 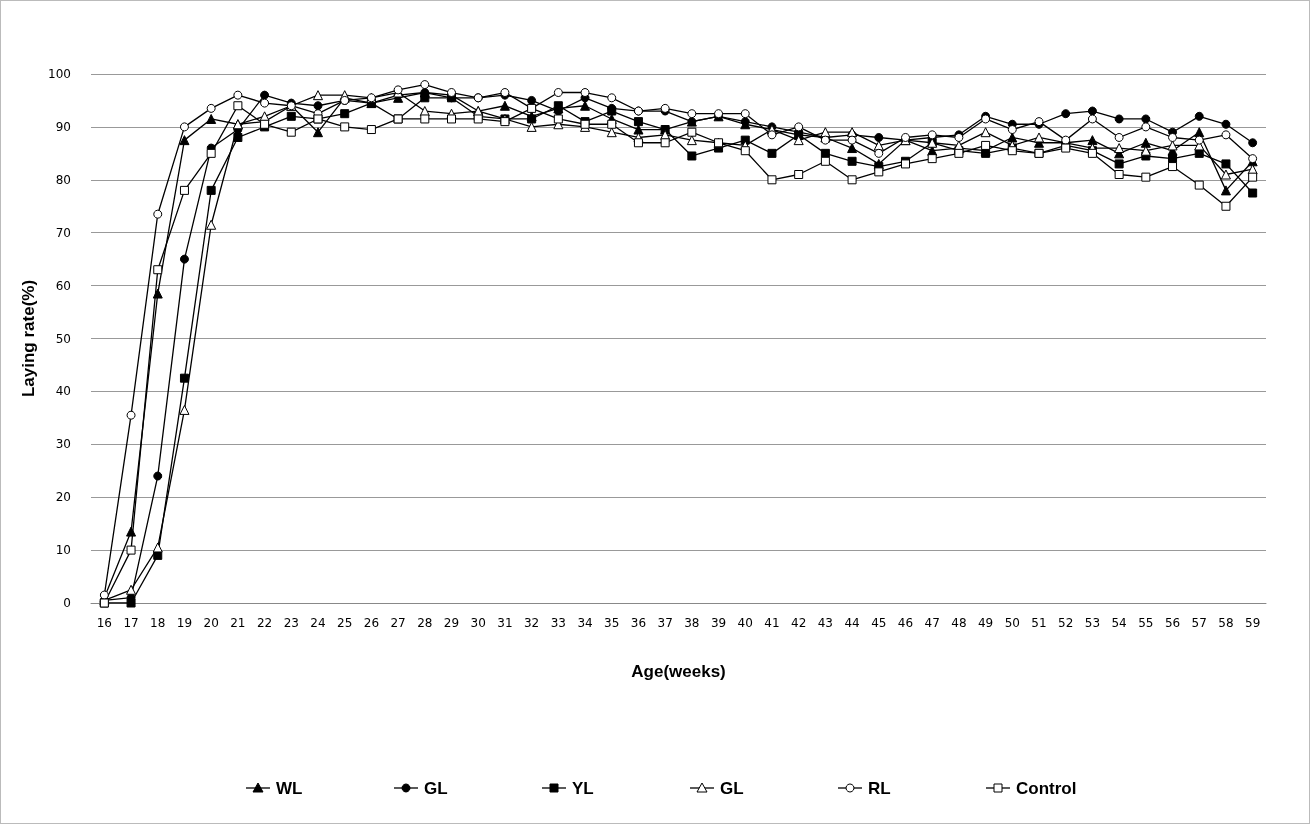 What do you see at coordinates (558, 623) in the screenshot?
I see `x-tick-label: 33` at bounding box center [558, 623].